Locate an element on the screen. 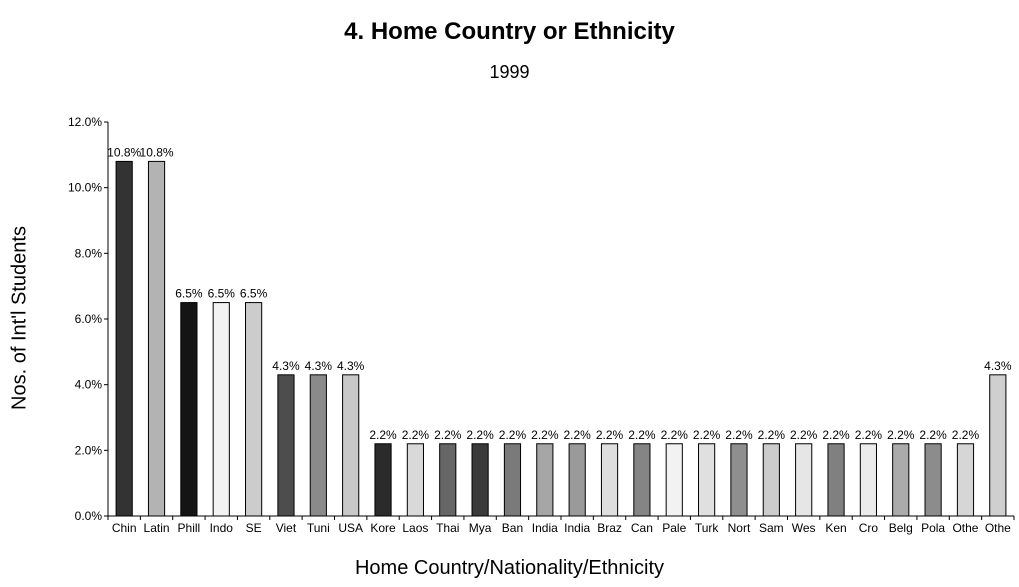 This screenshot has height=587, width=1019. x-tick-label: Belg is located at coordinates (901, 528).